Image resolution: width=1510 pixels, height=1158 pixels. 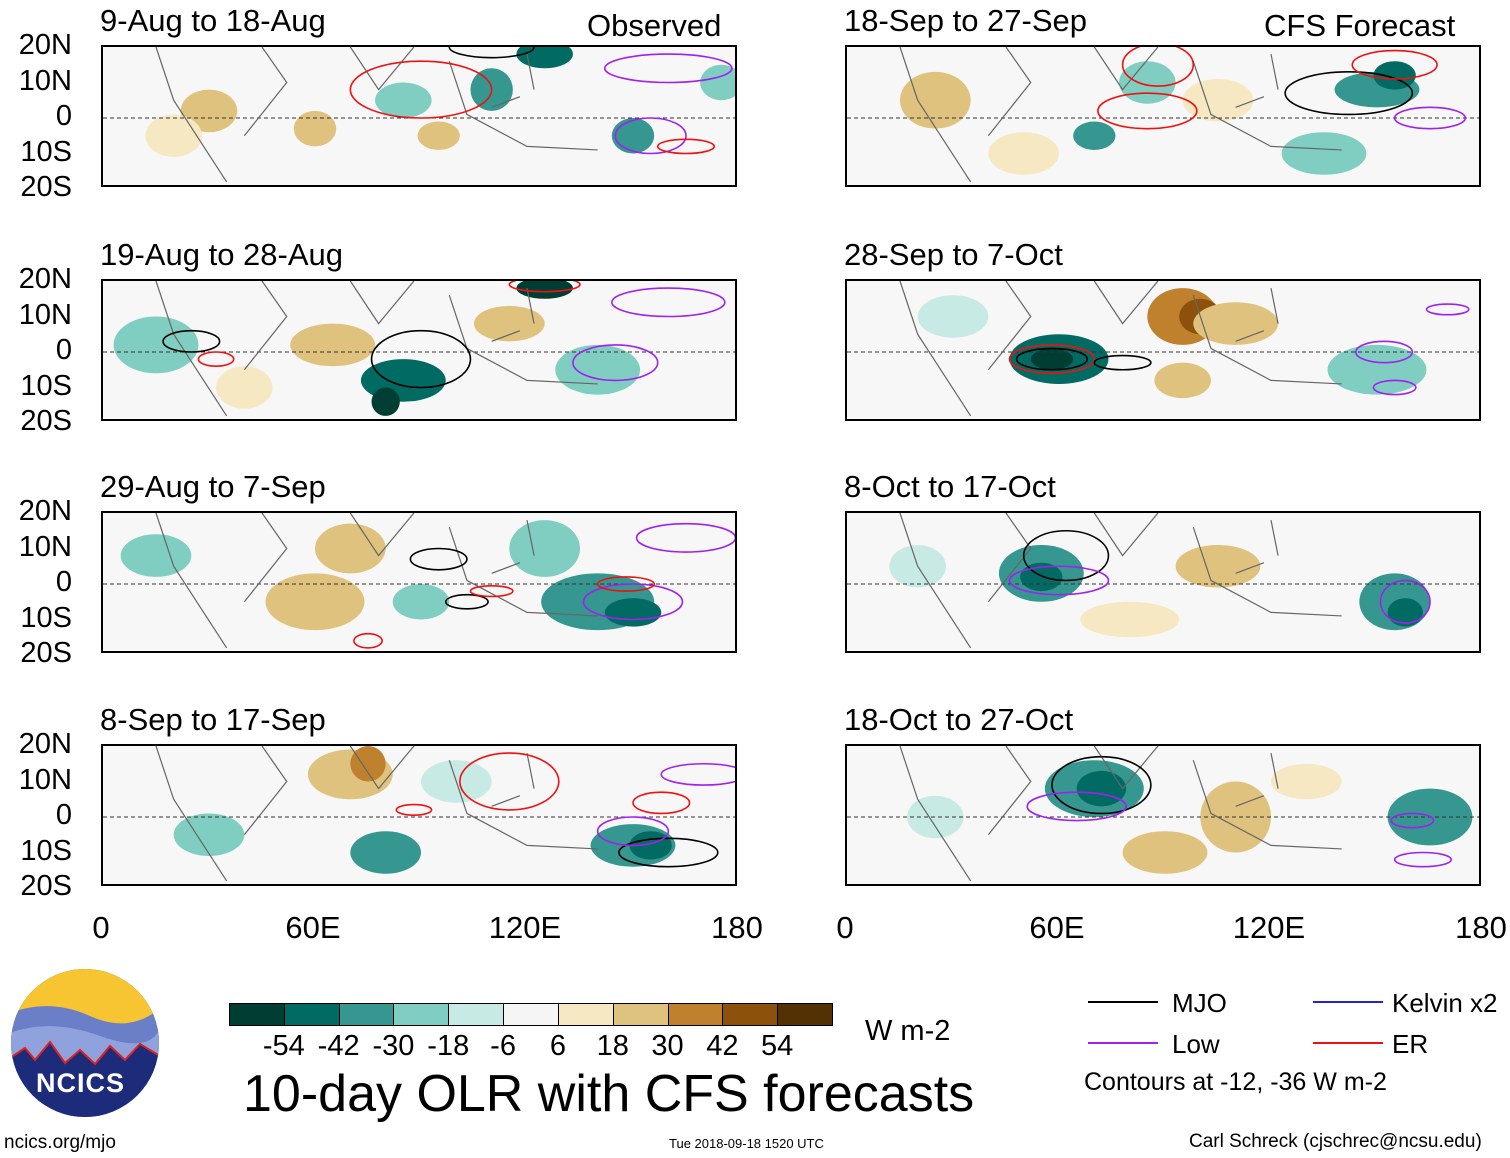 What do you see at coordinates (746, 1143) in the screenshot?
I see `timestamp: Tue 2018-09-18 1520 UTC` at bounding box center [746, 1143].